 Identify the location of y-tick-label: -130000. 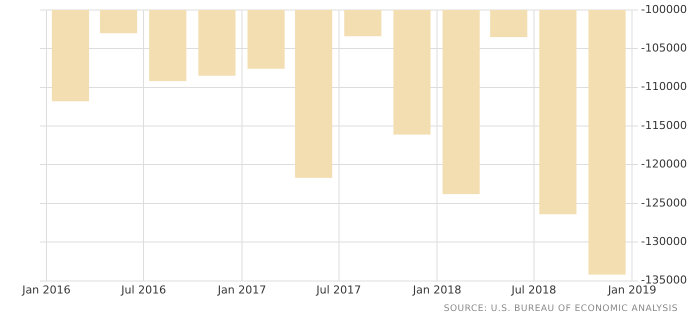
(664, 241).